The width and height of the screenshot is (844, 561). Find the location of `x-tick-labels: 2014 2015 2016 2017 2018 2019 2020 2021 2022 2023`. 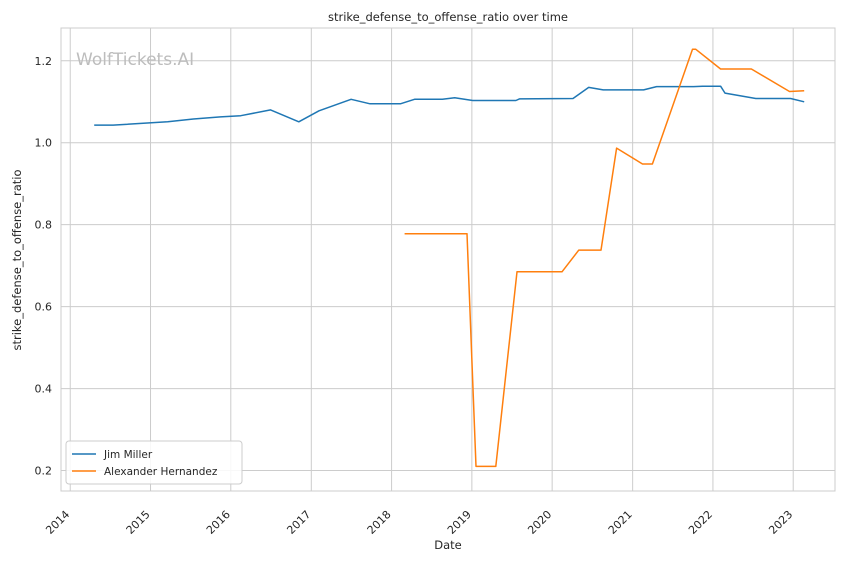

x-tick-labels: 2014 2015 2016 2017 2018 2019 2020 2021 2022 2023 is located at coordinates (419, 522).